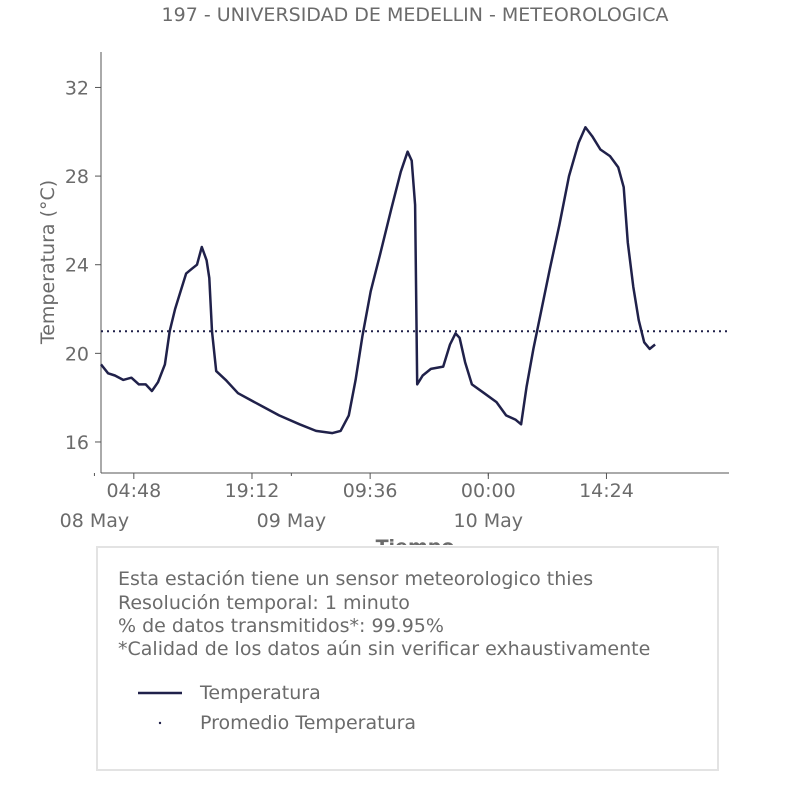 This screenshot has width=806, height=806. What do you see at coordinates (308, 723) in the screenshot?
I see `legend-label-promedio: Promedio Temperatura` at bounding box center [308, 723].